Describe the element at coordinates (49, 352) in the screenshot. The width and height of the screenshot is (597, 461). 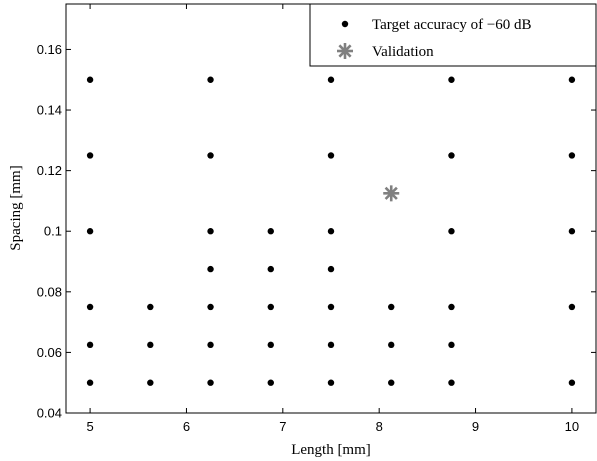
I see `y-tick-label-1: 0.06` at that location.